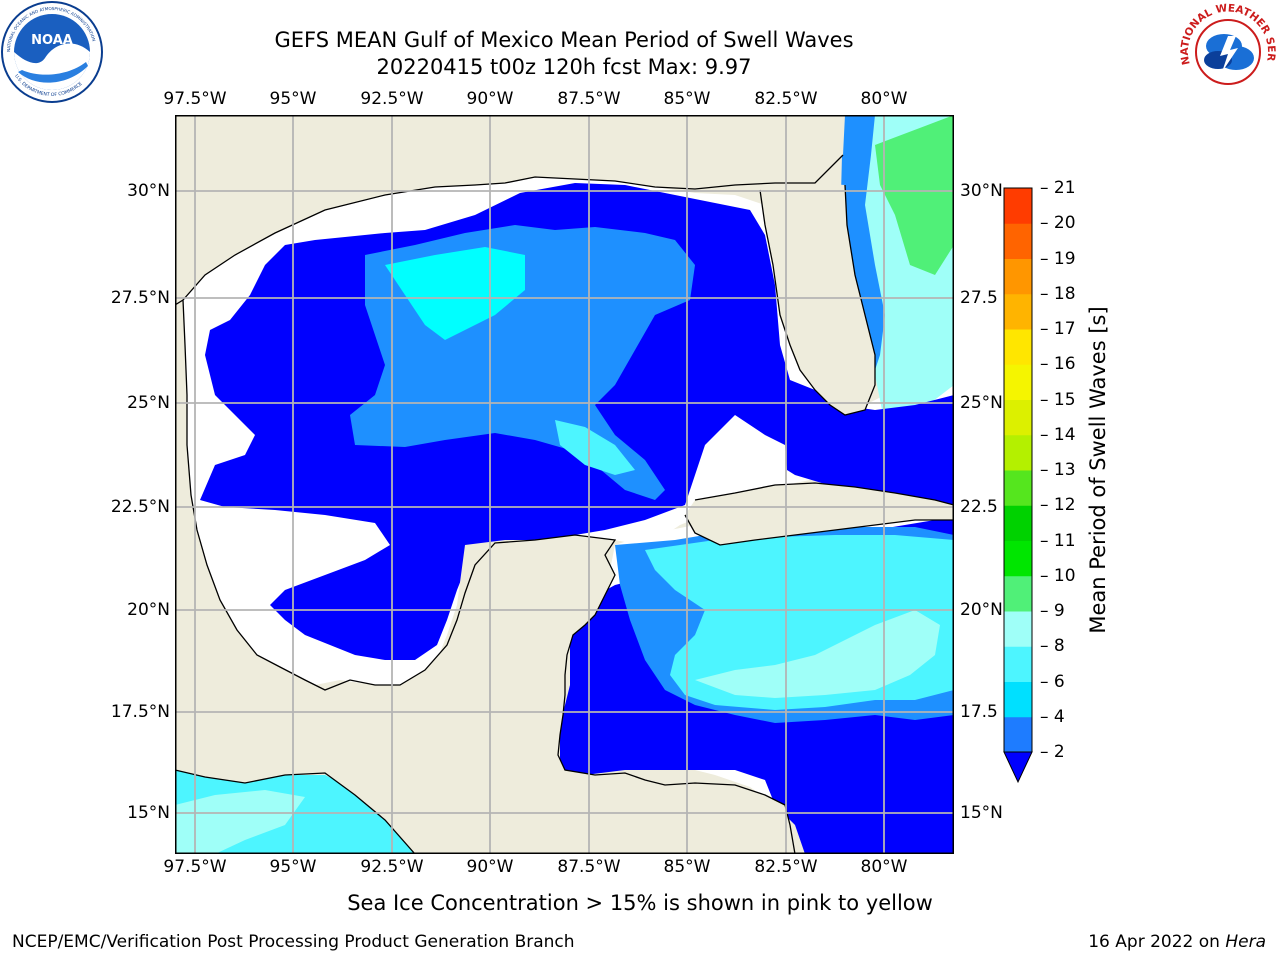 The image size is (1280, 960). Describe the element at coordinates (85, 480) in the screenshot. I see `lat-labels-left: 30°N 27.5°N 25°N 22.5°N 20°N 17.5°N 15°N` at that location.